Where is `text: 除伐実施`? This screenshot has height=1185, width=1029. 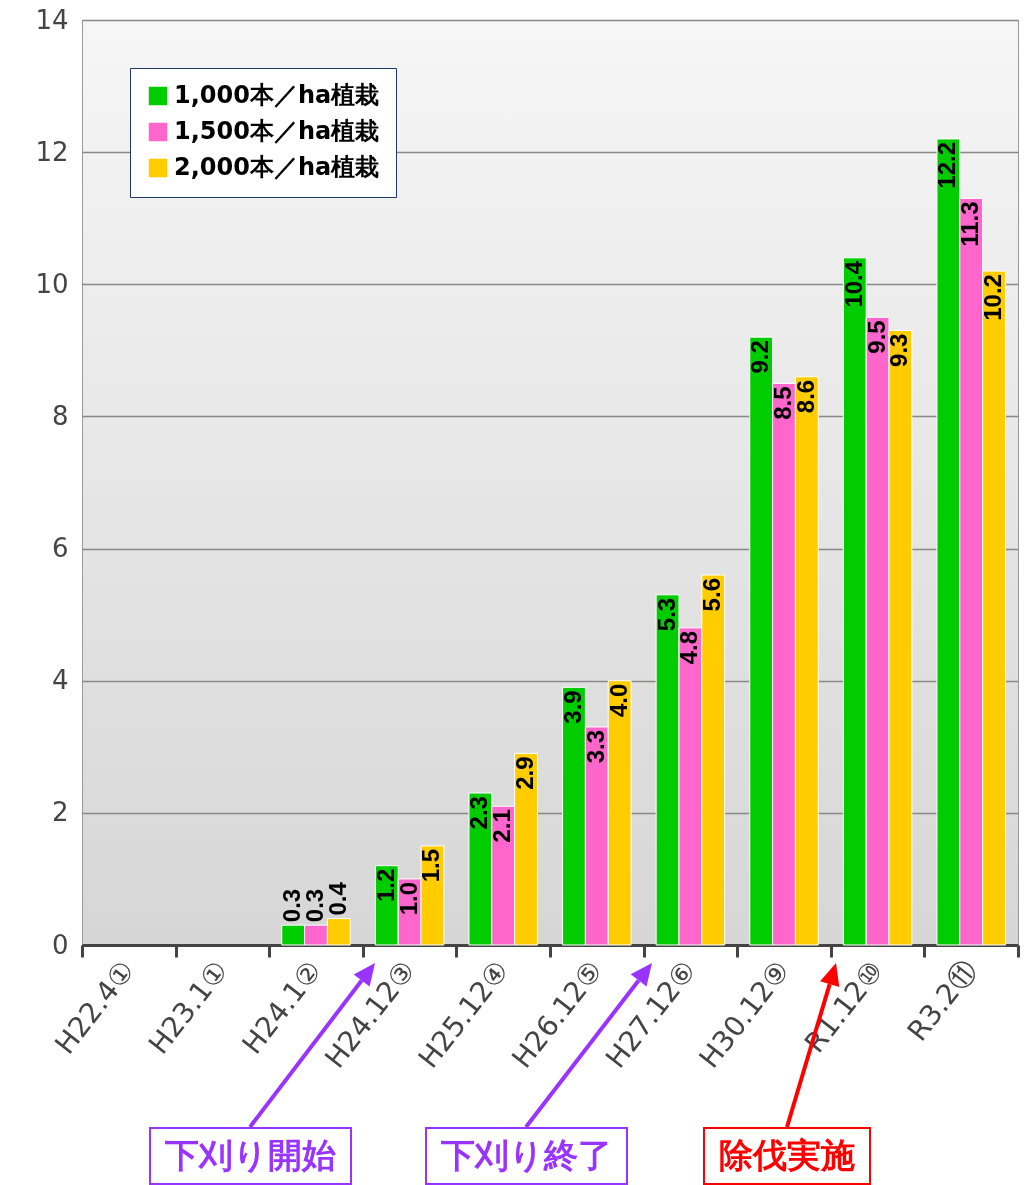
text: 除伐実施 is located at coordinates (787, 1156).